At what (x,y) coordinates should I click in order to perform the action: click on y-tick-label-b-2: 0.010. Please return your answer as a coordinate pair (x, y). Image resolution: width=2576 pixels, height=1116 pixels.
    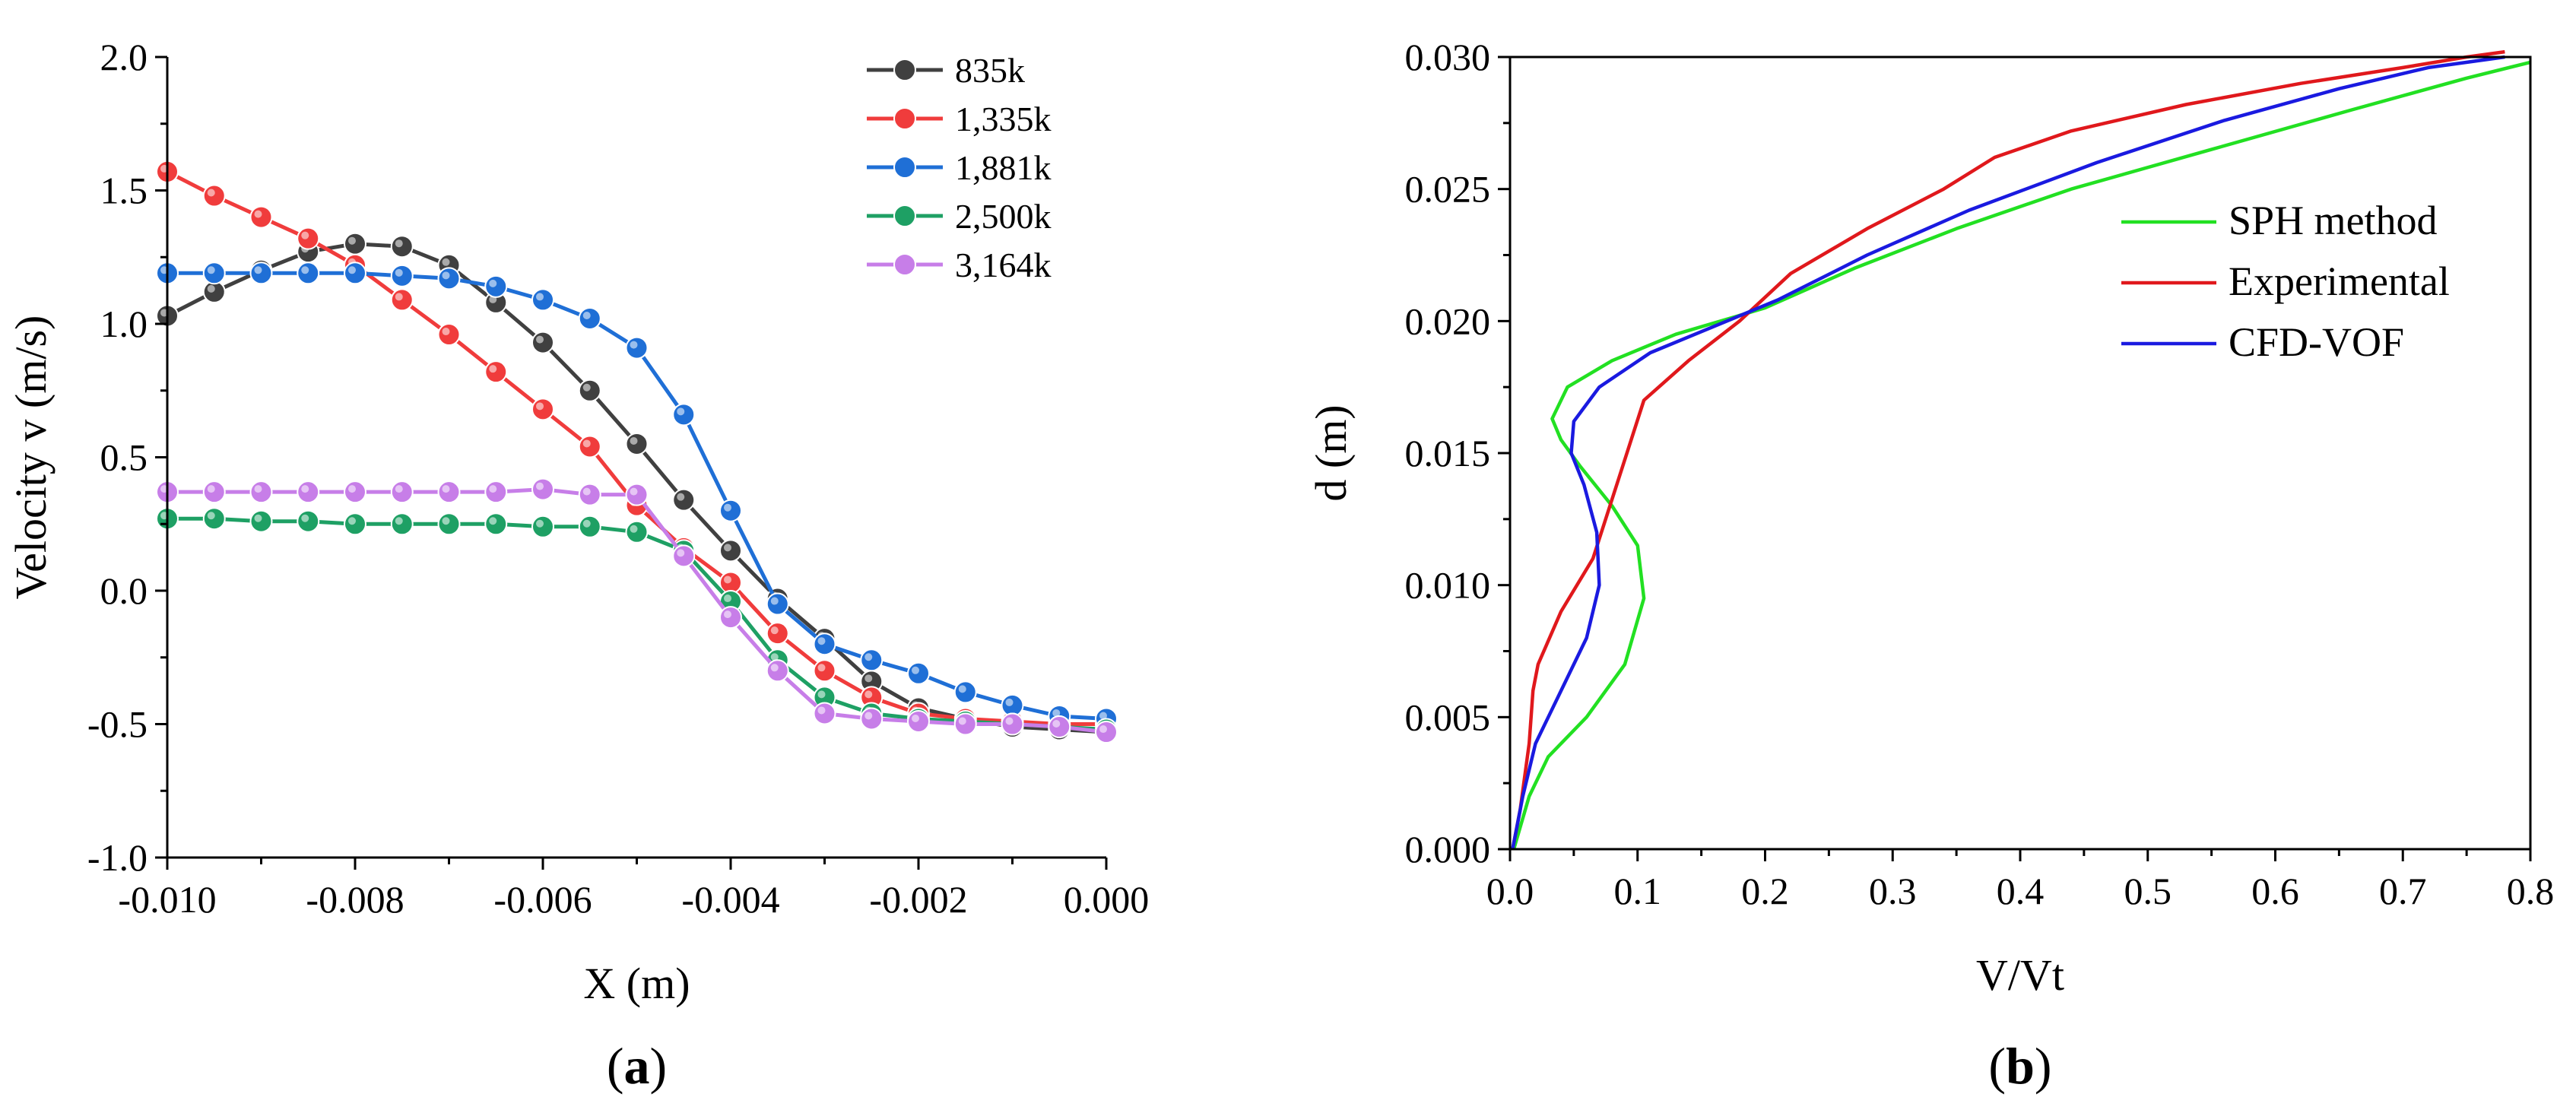
    Looking at the image, I should click on (1448, 586).